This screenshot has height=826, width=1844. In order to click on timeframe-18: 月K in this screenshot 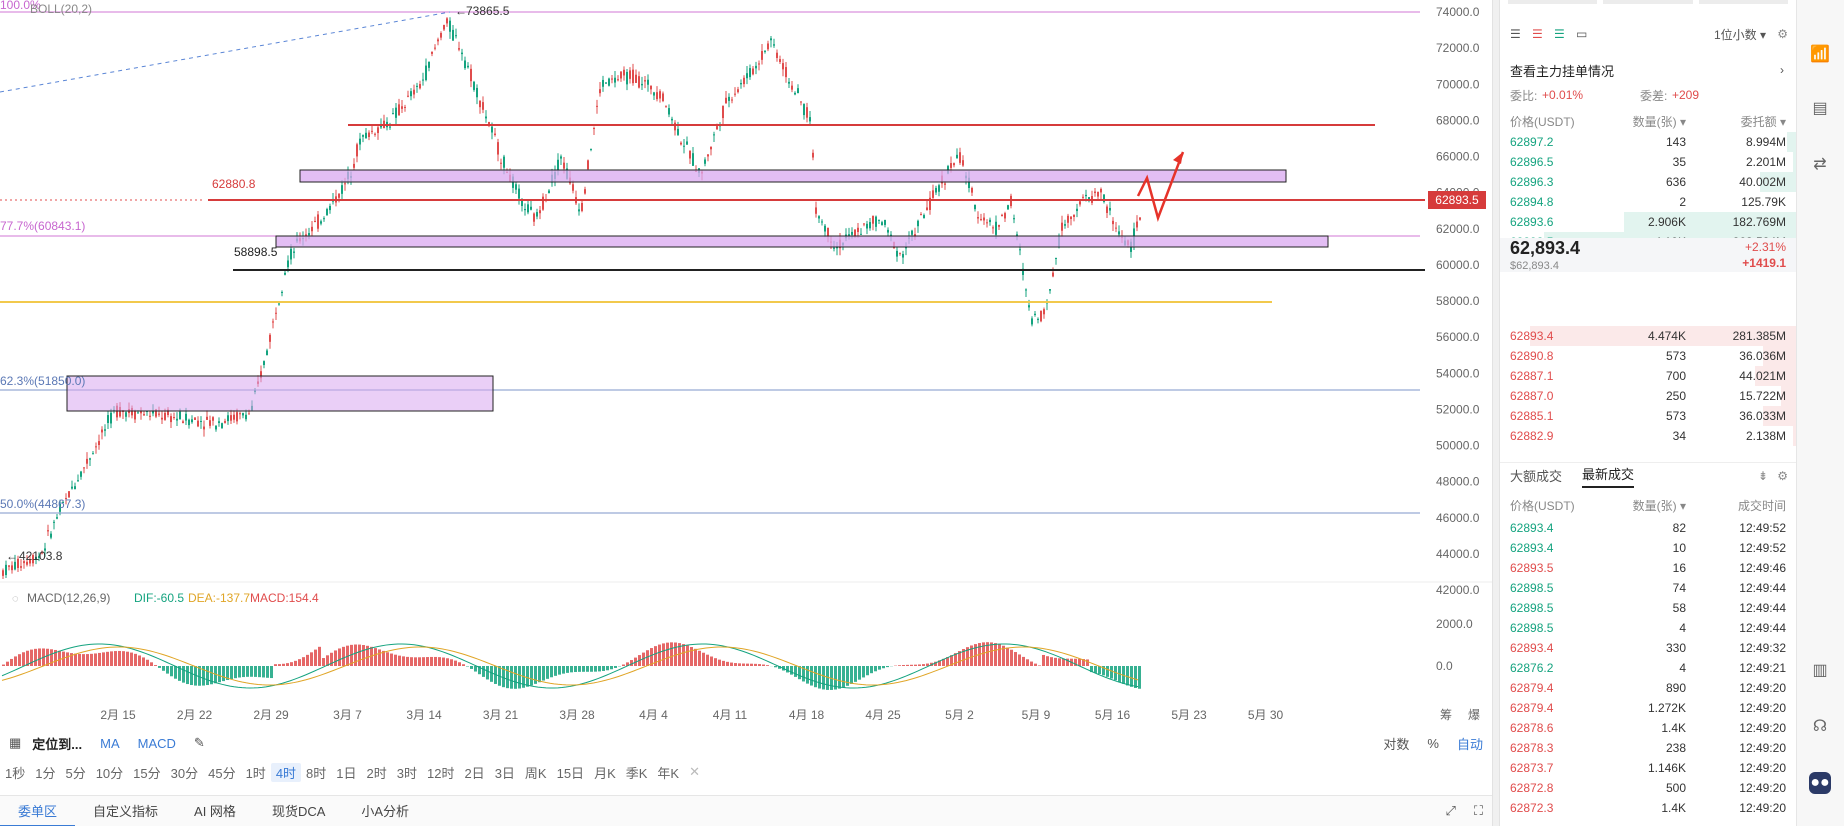, I will do `click(605, 773)`.